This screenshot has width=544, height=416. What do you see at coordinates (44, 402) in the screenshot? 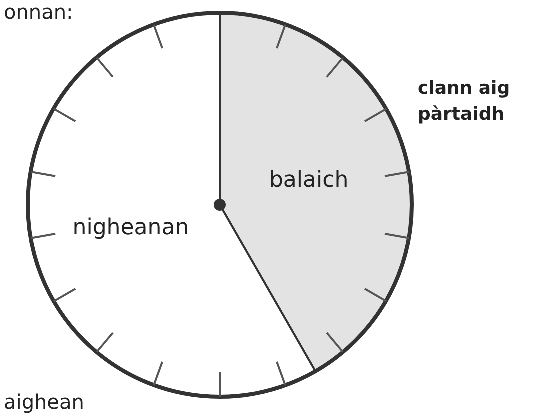
I see `text: aighean` at bounding box center [44, 402].